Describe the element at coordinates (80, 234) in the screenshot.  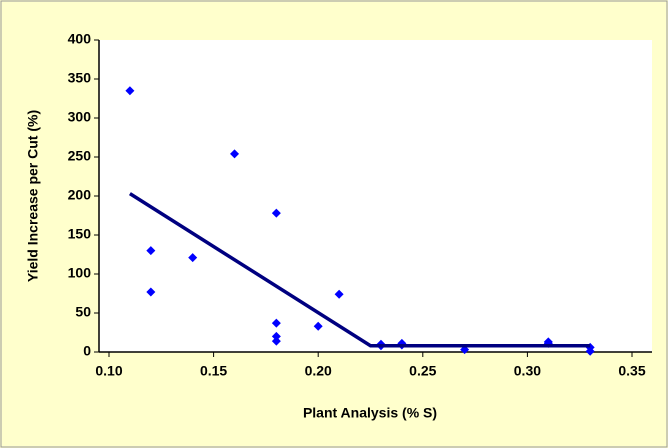
I see `y-tick-label: 150` at that location.